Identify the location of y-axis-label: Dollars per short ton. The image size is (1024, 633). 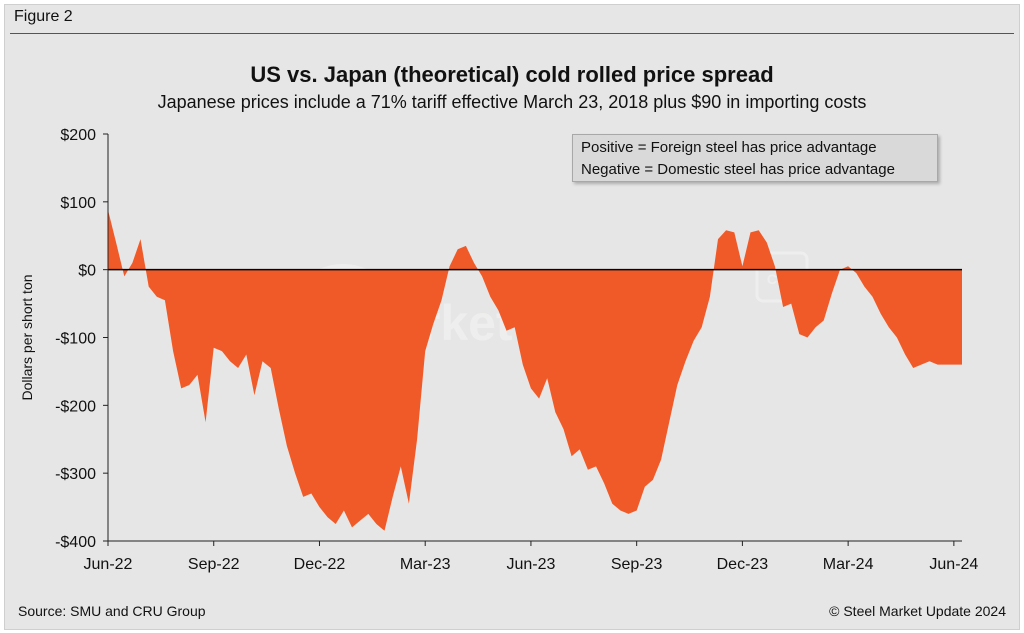
(27, 337).